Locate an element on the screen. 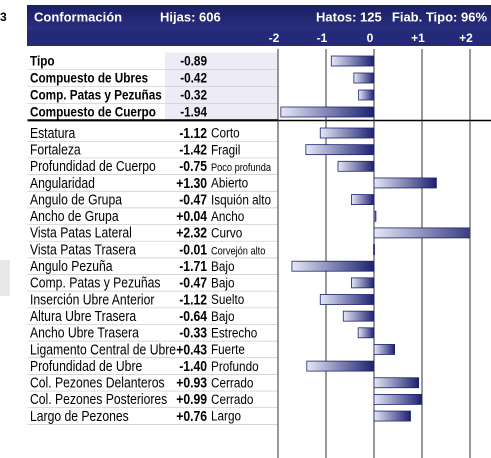 The width and height of the screenshot is (491, 458). descriptor-label: Fragil is located at coordinates (225, 149).